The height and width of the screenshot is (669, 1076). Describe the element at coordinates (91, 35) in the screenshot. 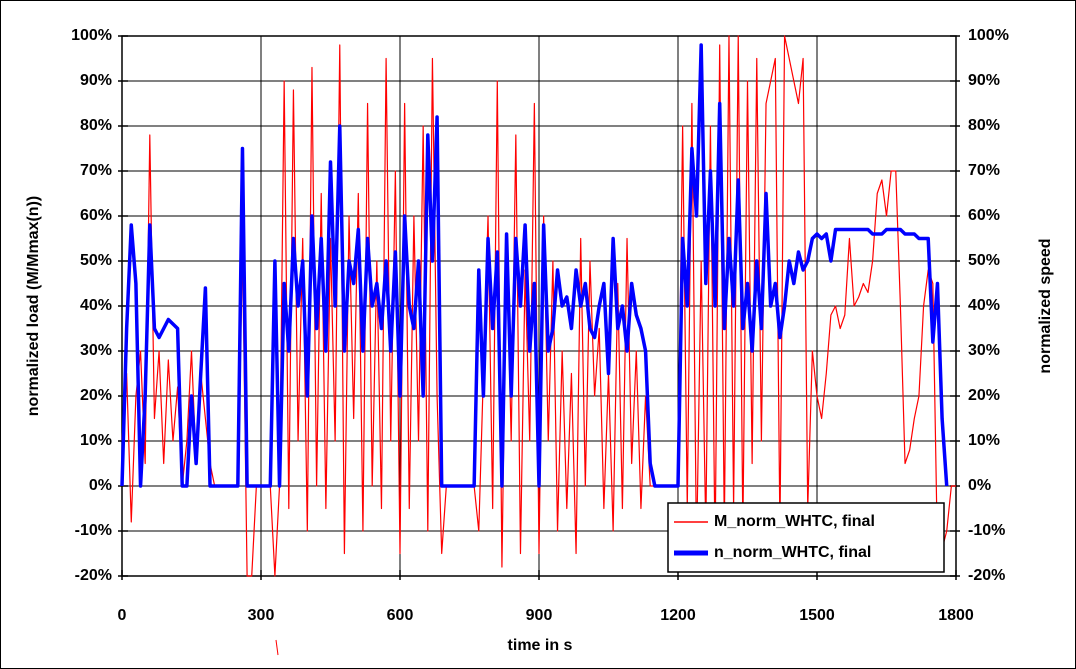

I see `y-tick-label: 100%` at that location.